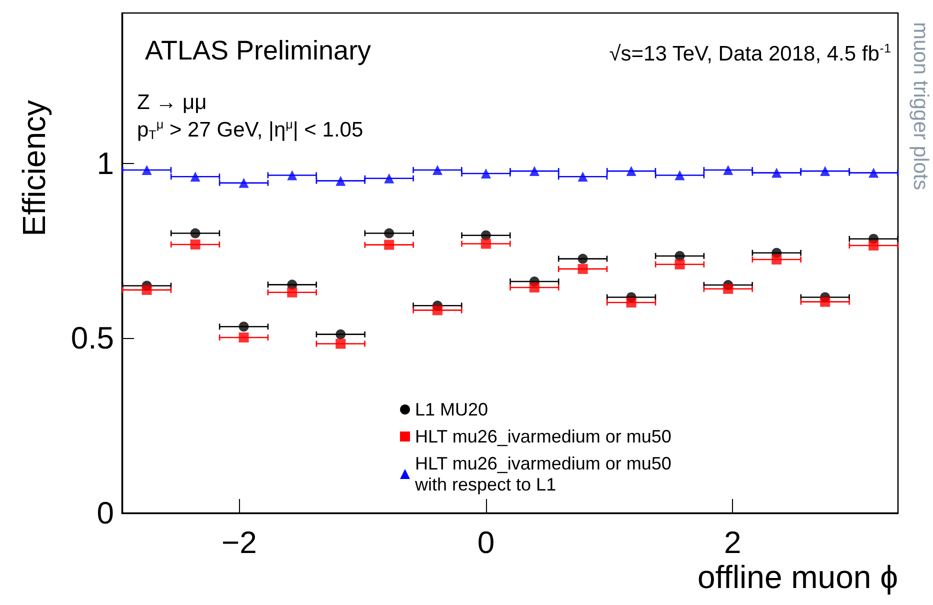 This screenshot has width=933, height=605. Describe the element at coordinates (920, 106) in the screenshot. I see `text: muon trigger plots` at that location.